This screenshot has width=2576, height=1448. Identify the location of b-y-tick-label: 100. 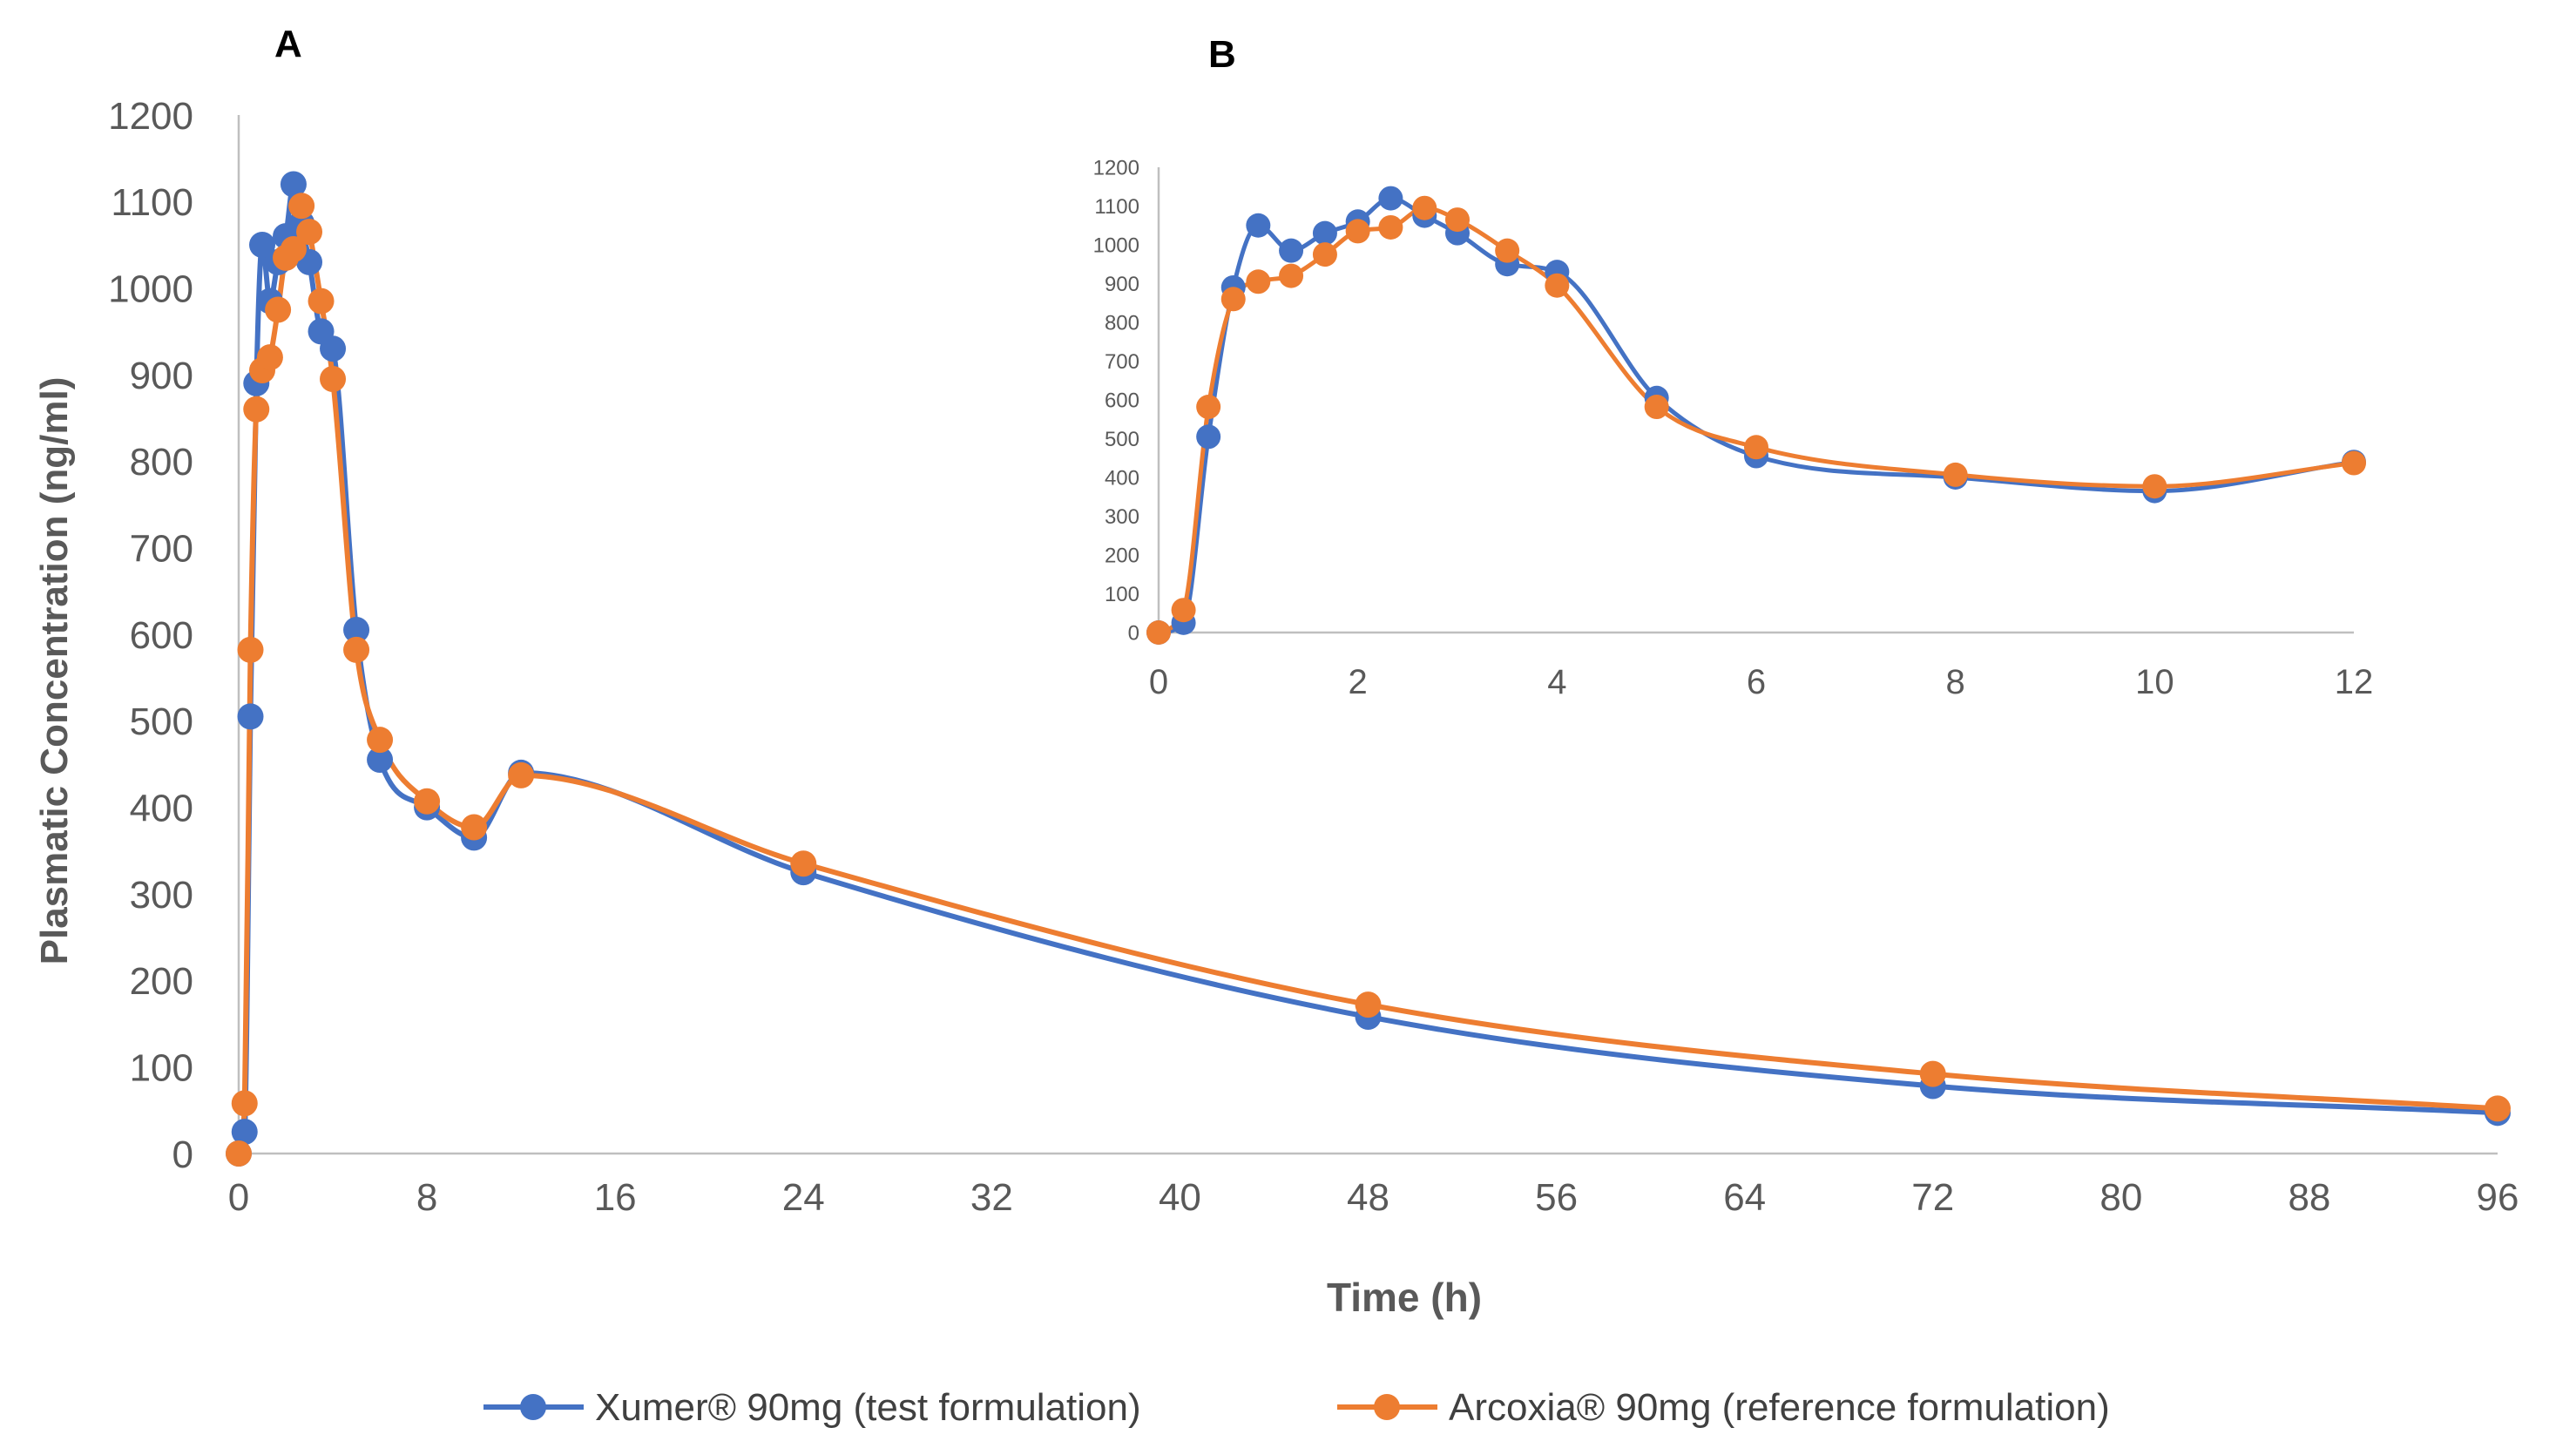
(1122, 594).